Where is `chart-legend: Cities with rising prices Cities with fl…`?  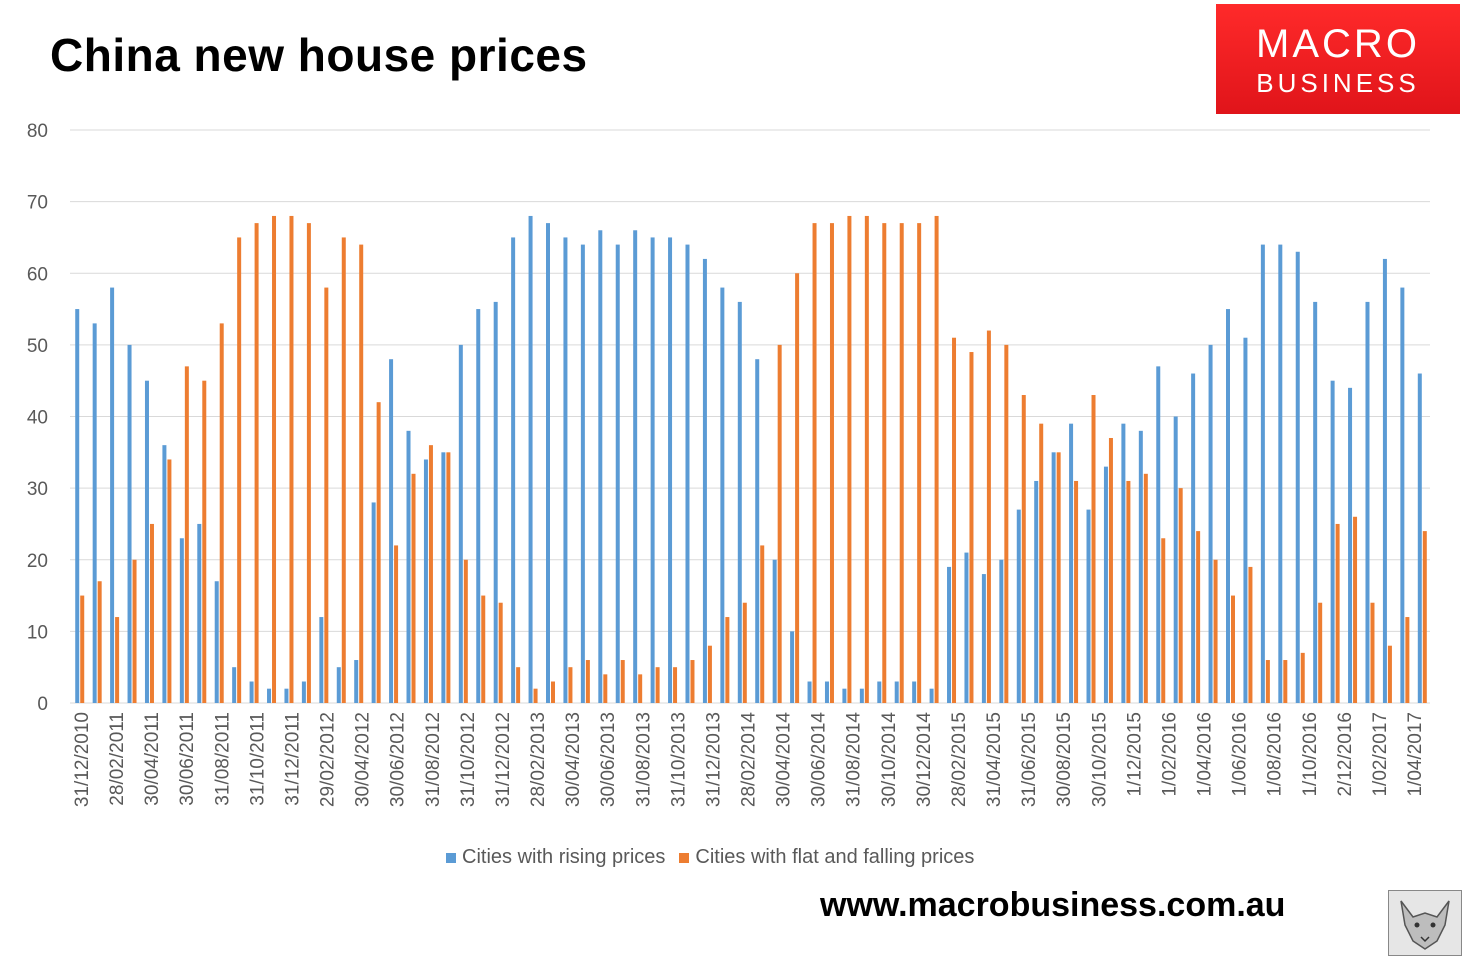
chart-legend: Cities with rising prices Cities with fl… is located at coordinates (710, 857).